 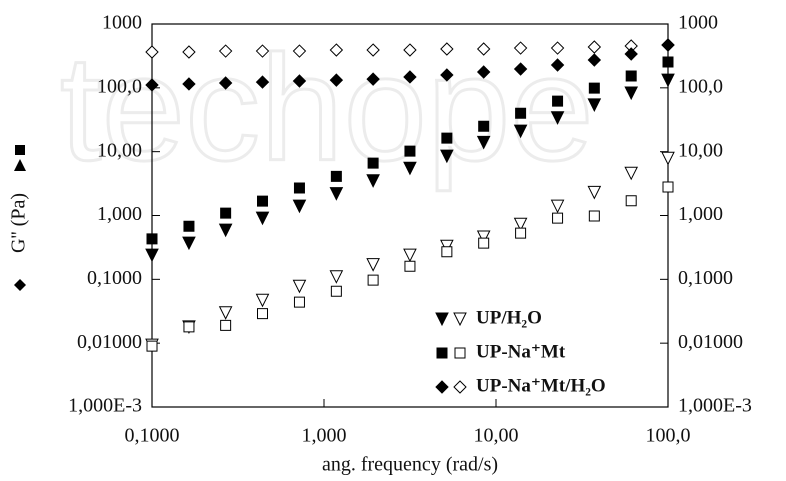 I want to click on legend-box, so click(x=543, y=339).